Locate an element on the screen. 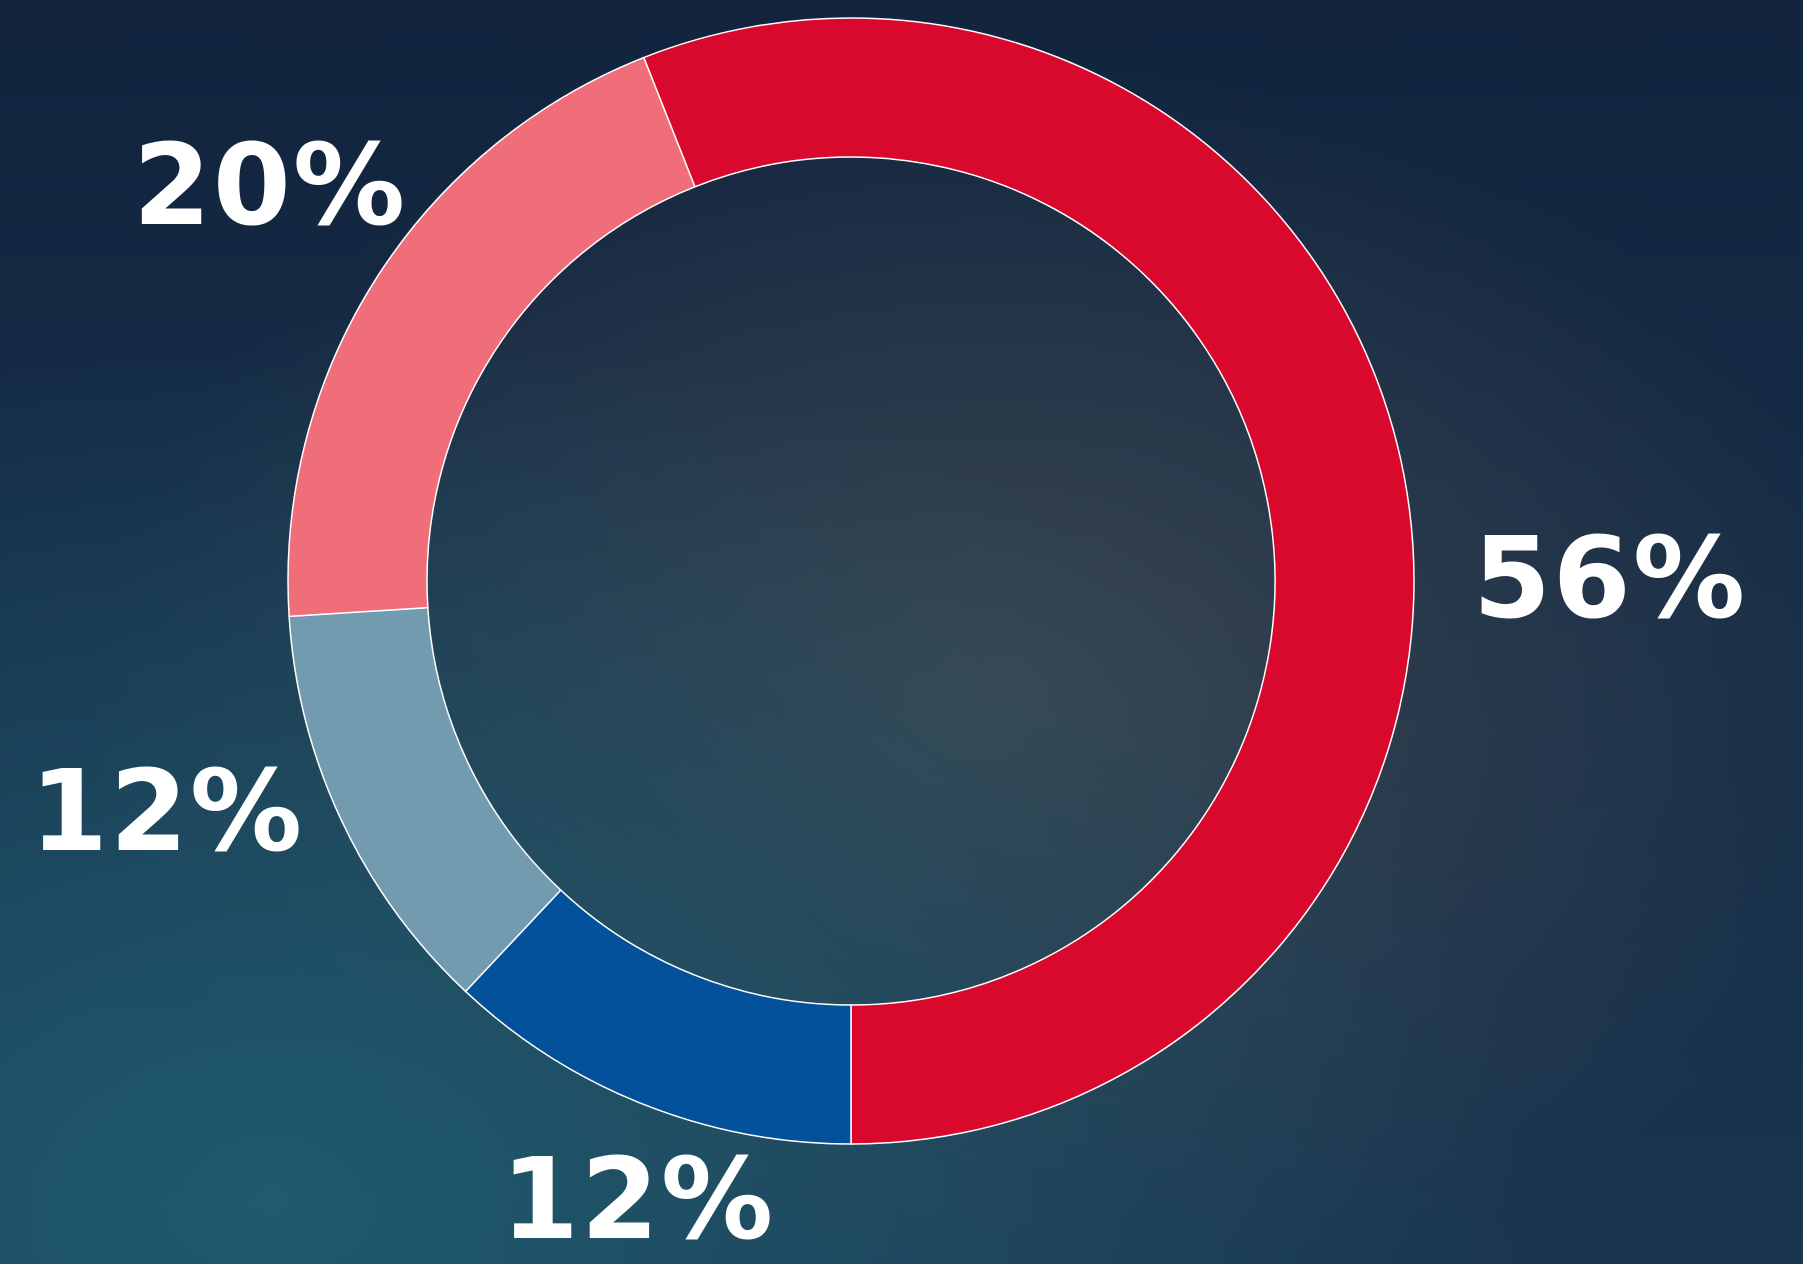 The width and height of the screenshot is (1803, 1264). value-label: 20% is located at coordinates (270, 186).